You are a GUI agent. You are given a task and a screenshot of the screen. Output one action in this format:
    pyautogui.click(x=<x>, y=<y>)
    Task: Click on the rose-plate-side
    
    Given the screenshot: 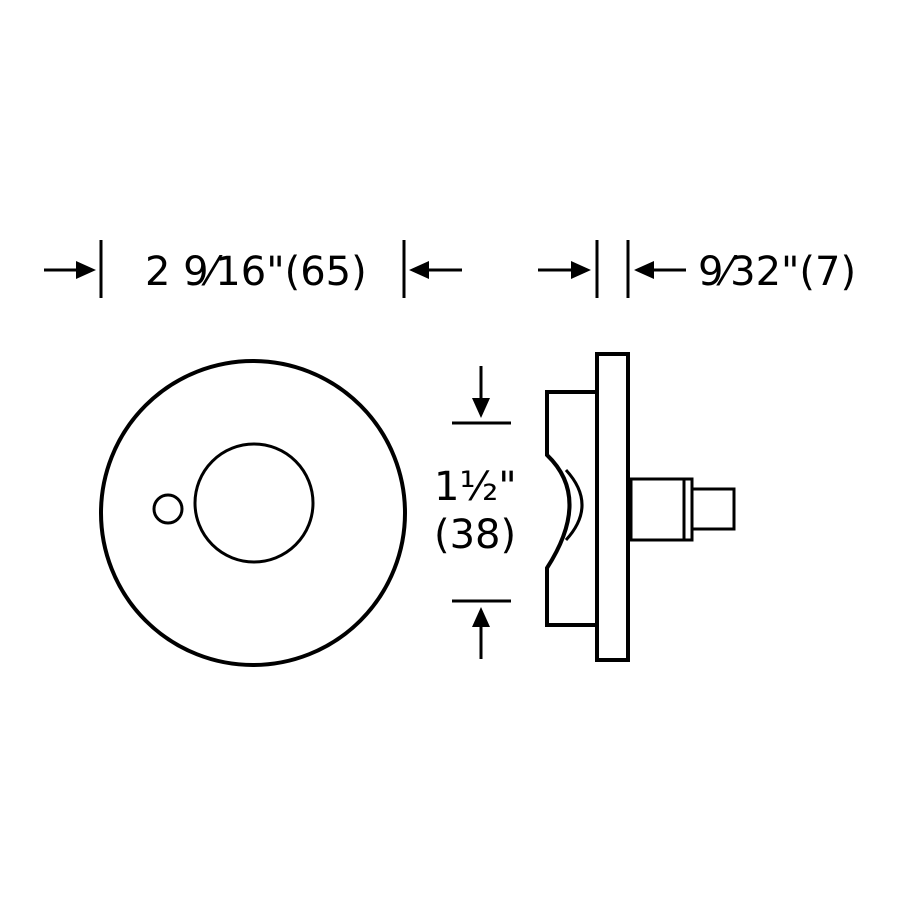 What is the action you would take?
    pyautogui.click(x=612, y=507)
    